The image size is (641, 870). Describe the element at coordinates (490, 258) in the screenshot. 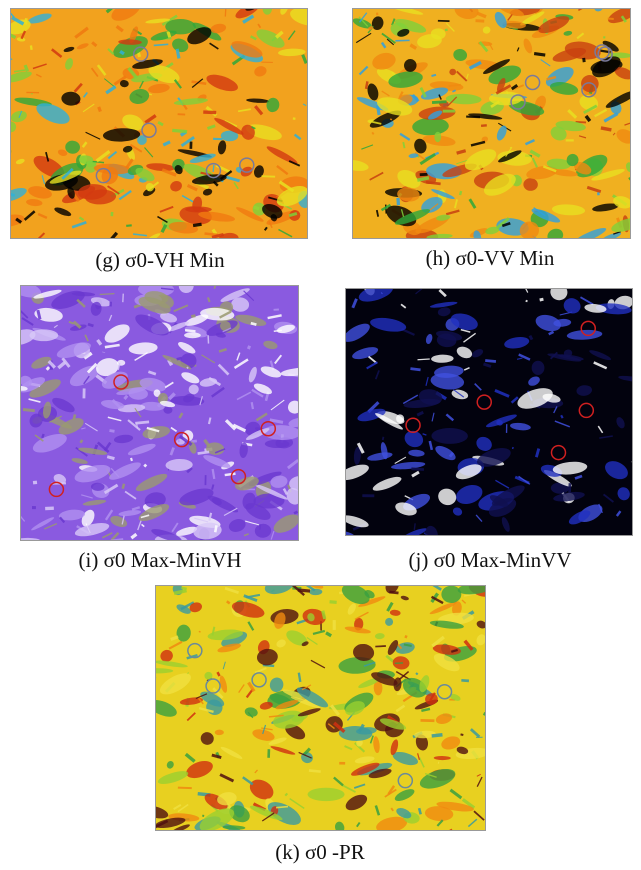

I see `caption: (h) σ0-VV Min` at that location.